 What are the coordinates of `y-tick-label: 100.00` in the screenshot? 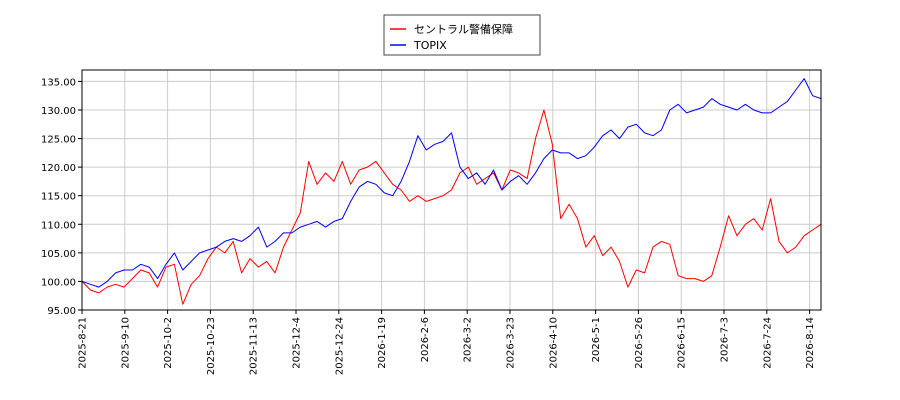 It's located at (58, 282).